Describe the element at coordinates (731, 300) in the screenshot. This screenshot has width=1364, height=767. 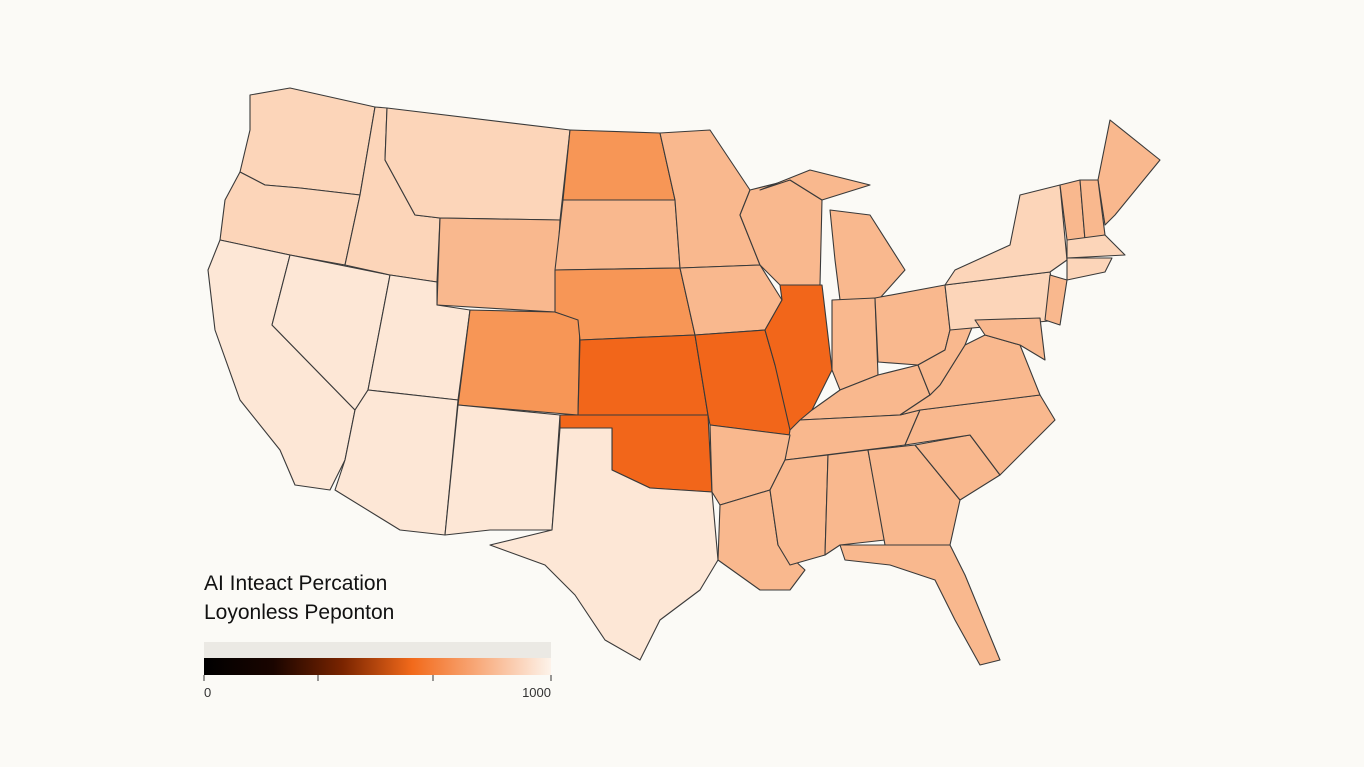
I see `state-ia` at that location.